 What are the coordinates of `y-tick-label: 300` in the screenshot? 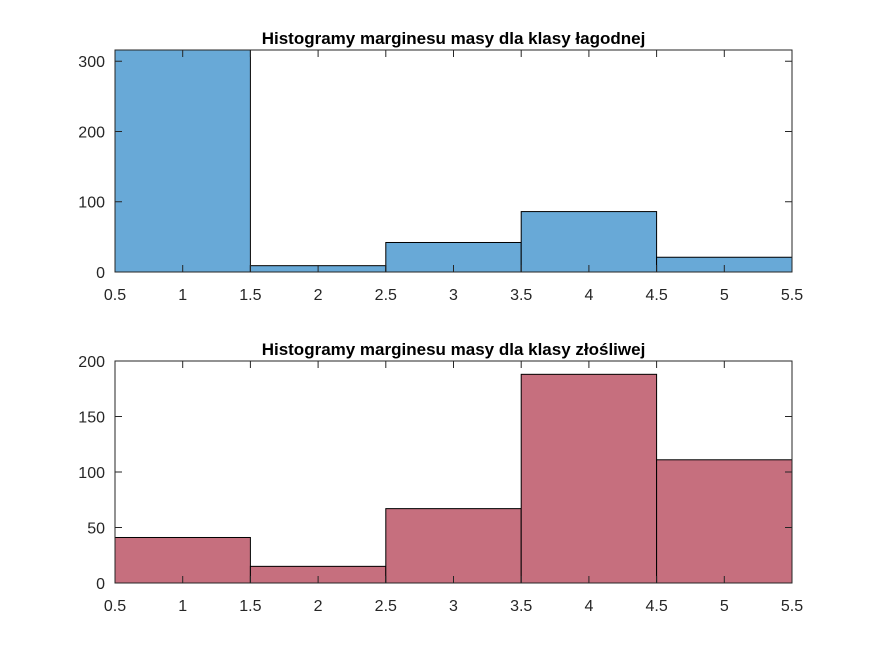 It's located at (91, 62).